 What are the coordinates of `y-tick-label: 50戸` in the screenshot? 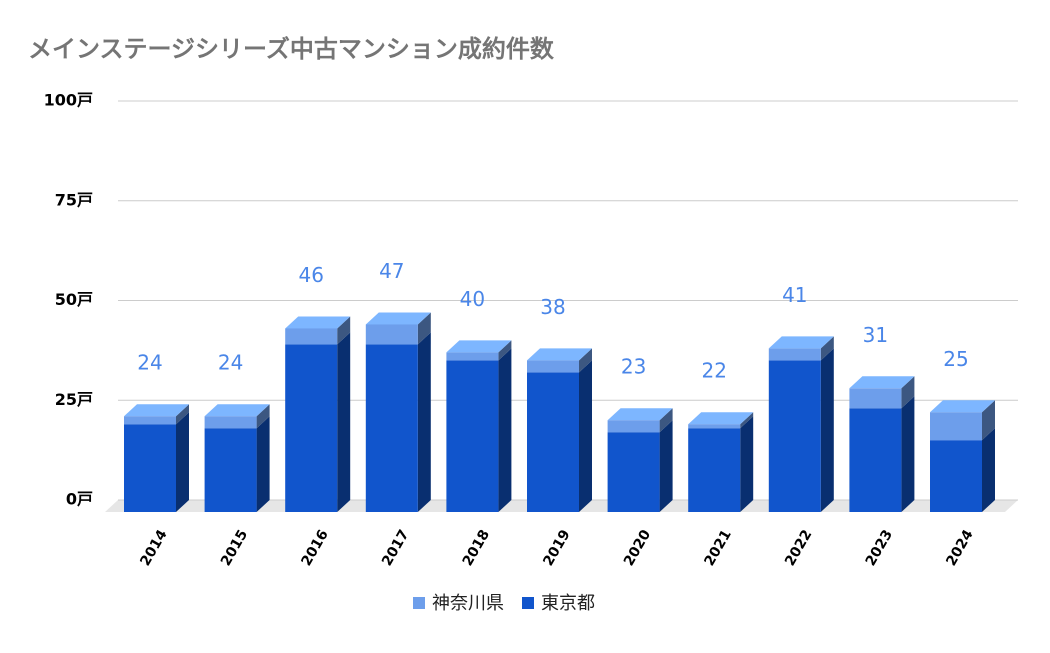 It's located at (74, 299).